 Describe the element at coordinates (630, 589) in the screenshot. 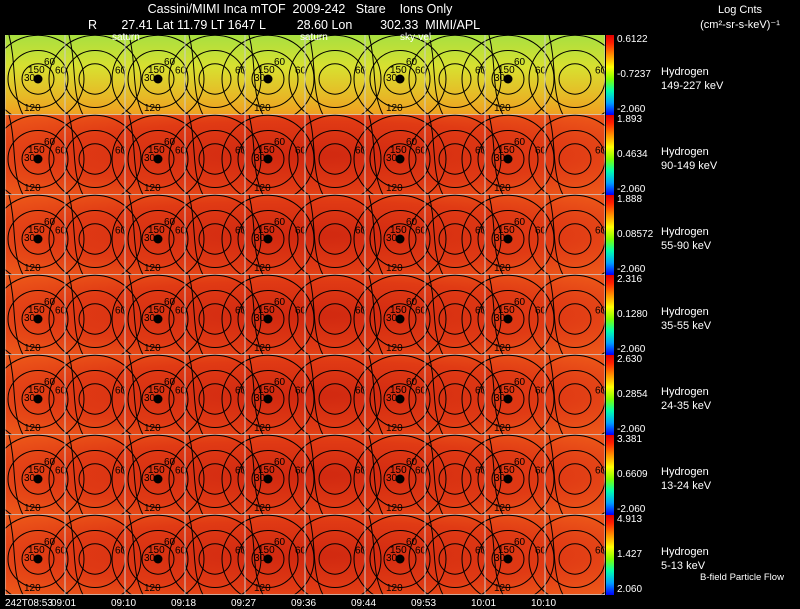

I see `colorbar-min-label: 2.060` at that location.